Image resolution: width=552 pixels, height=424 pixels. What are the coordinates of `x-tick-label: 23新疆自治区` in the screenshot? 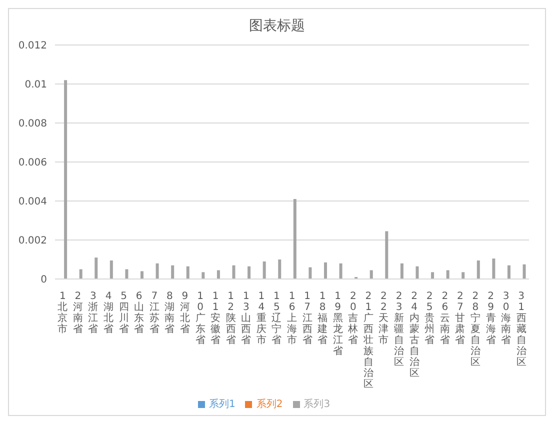 It's located at (399, 329).